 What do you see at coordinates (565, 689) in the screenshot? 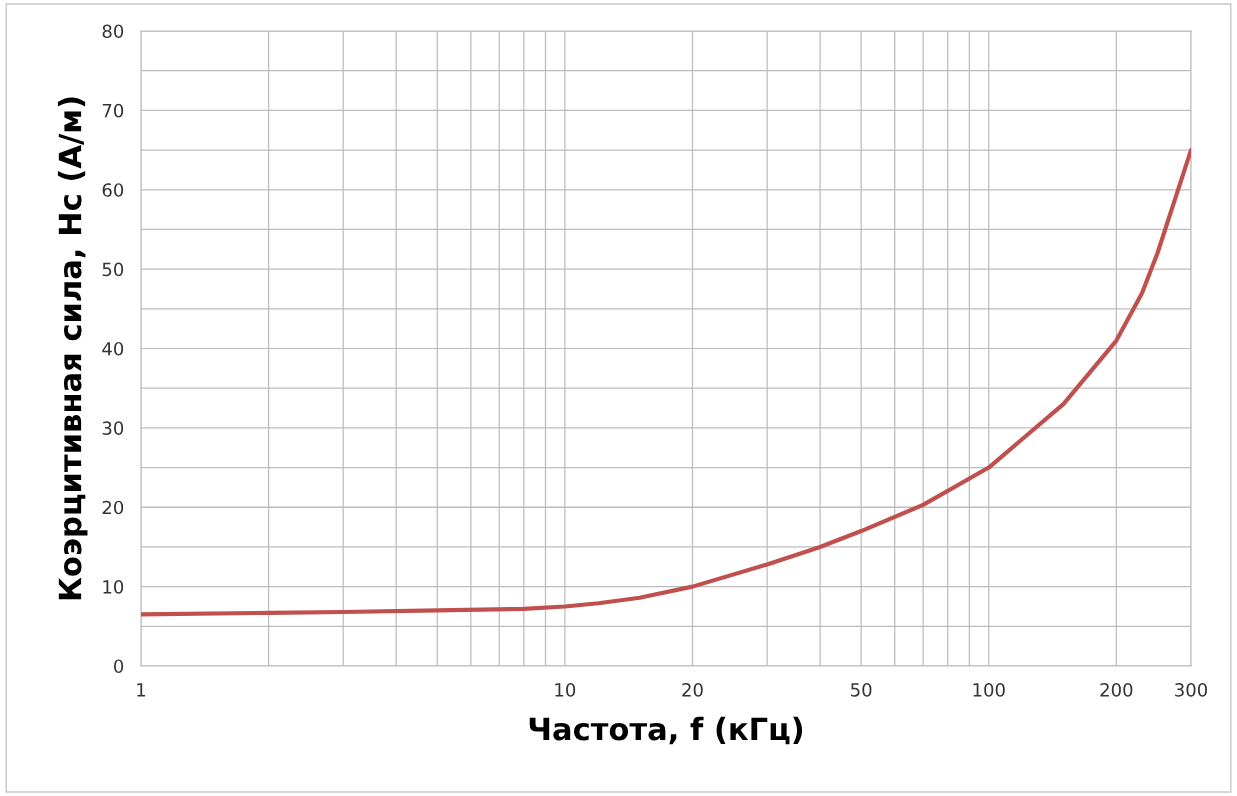
I see `x-tick-label: 10` at bounding box center [565, 689].